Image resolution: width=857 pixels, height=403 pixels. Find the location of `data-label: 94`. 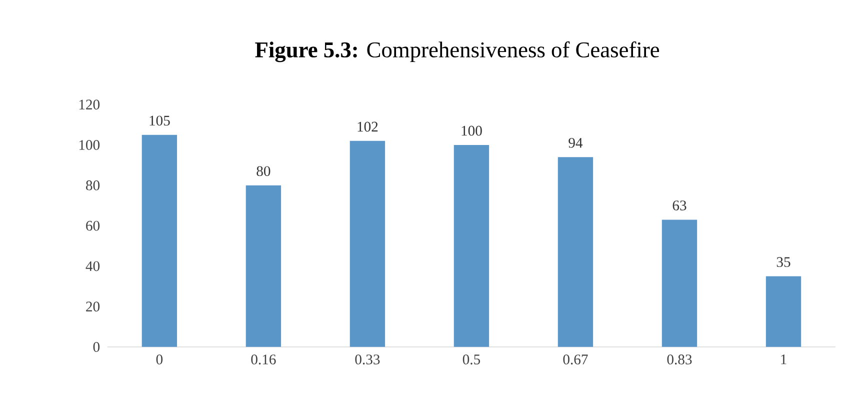

data-label: 94 is located at coordinates (575, 143).